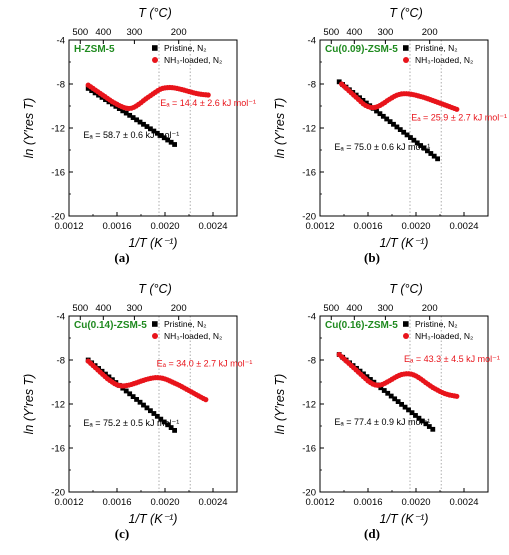 This screenshot has height=555, width=509. What do you see at coordinates (382, 147) in the screenshot?
I see `activation-energy-annotation: Eₐ = 75.0 ± 0.6 kJ mol⁻¹` at bounding box center [382, 147].